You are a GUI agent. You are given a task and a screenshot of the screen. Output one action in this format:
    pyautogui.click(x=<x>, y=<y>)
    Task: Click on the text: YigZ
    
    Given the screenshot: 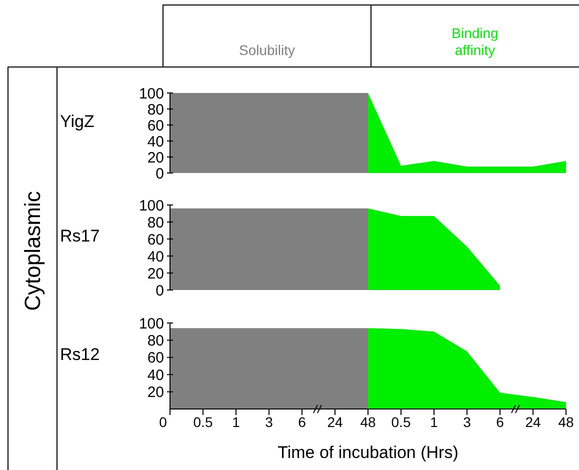 What is the action you would take?
    pyautogui.click(x=77, y=121)
    